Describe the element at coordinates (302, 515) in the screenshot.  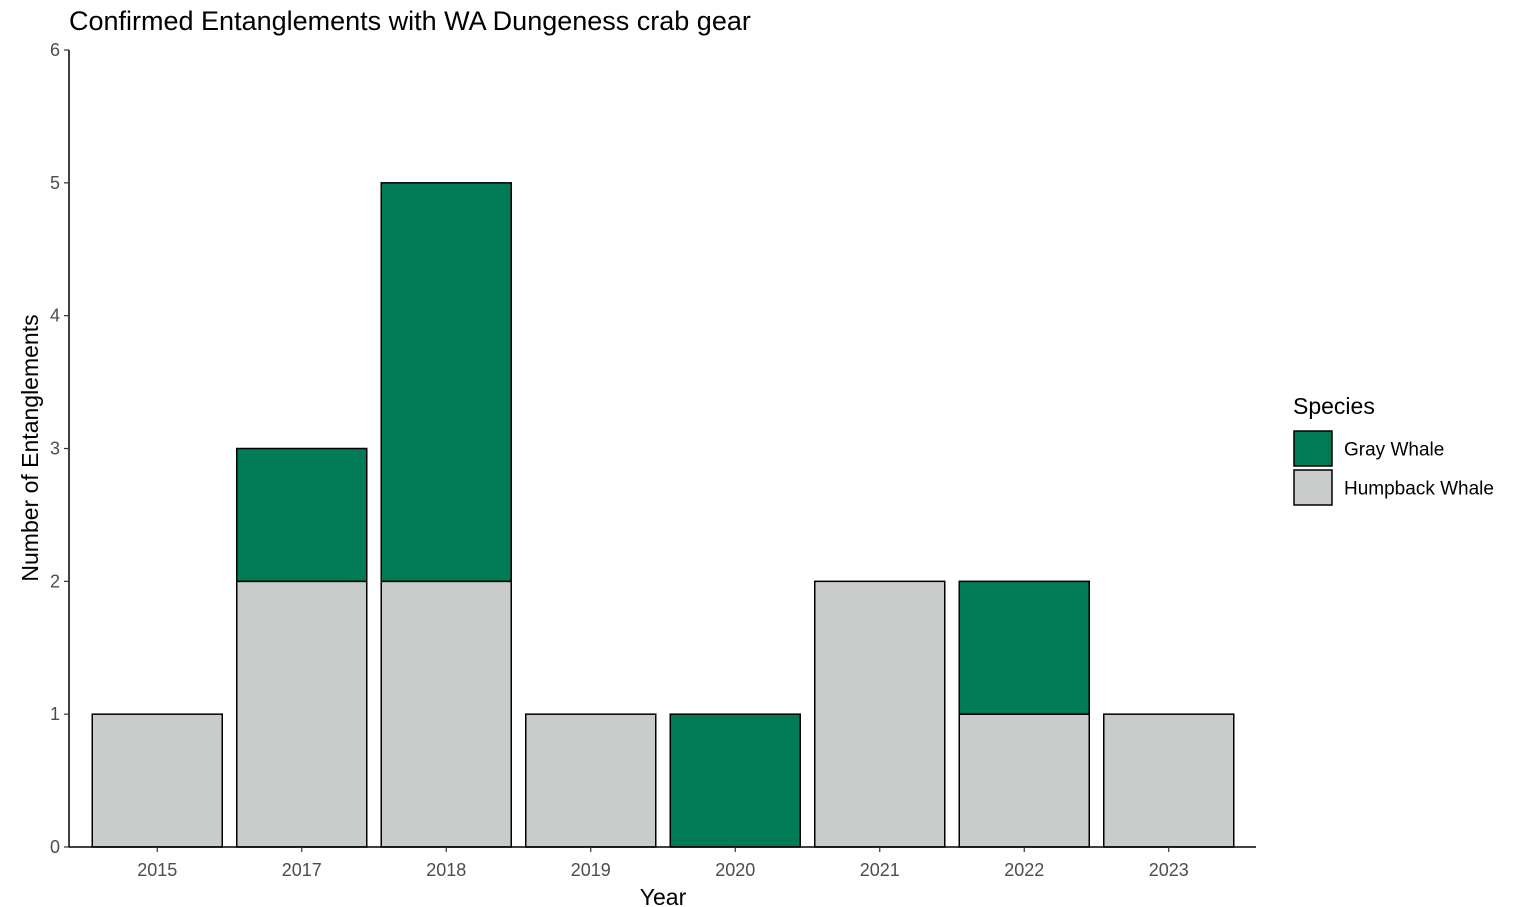
I see `bar-2017-gray-whale` at that location.